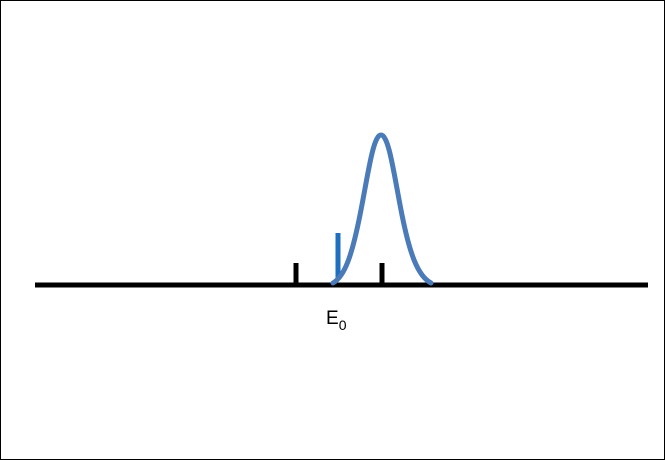 The width and height of the screenshot is (665, 460). I want to click on gaussian-peak-curve, so click(382, 209).